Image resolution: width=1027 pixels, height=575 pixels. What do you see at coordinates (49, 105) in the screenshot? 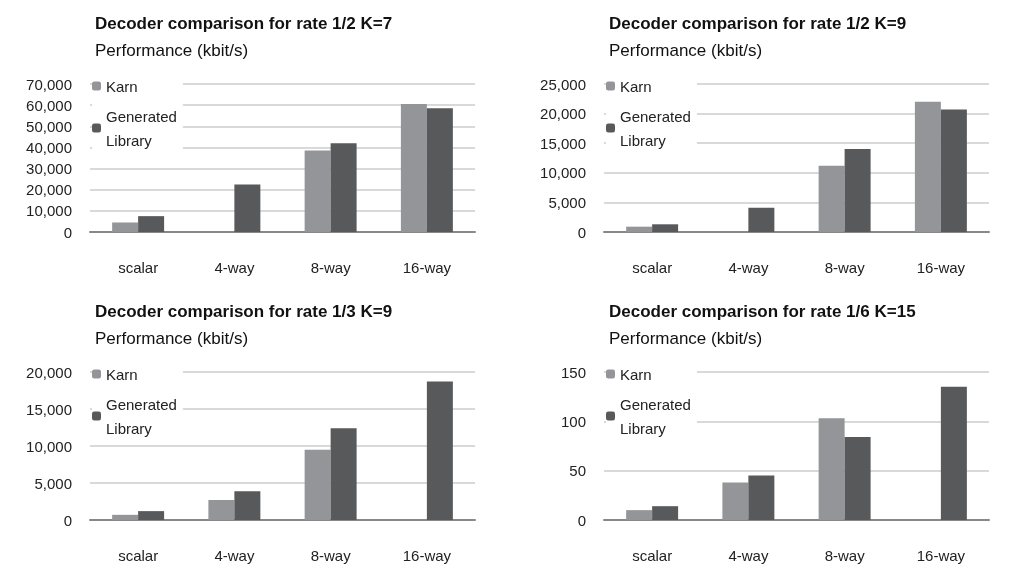
I see `y-tick-label: 60,000` at bounding box center [49, 105].